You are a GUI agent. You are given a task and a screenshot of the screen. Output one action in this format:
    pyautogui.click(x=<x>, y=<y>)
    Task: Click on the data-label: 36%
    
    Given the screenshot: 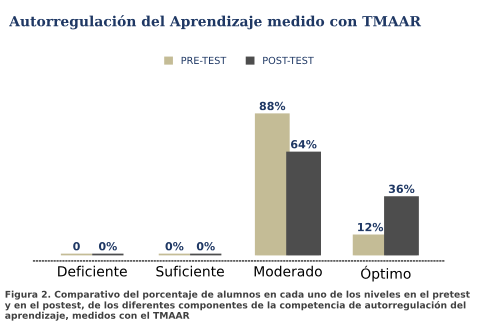 What is the action you would take?
    pyautogui.click(x=401, y=189)
    